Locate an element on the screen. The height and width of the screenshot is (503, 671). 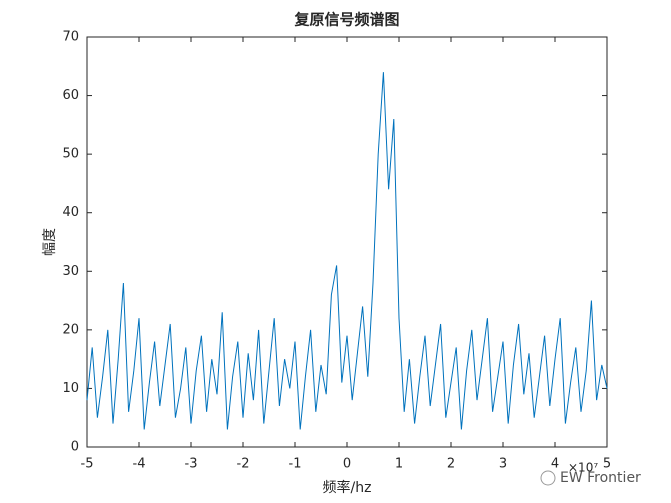
x-tick-label: 1 is located at coordinates (399, 464).